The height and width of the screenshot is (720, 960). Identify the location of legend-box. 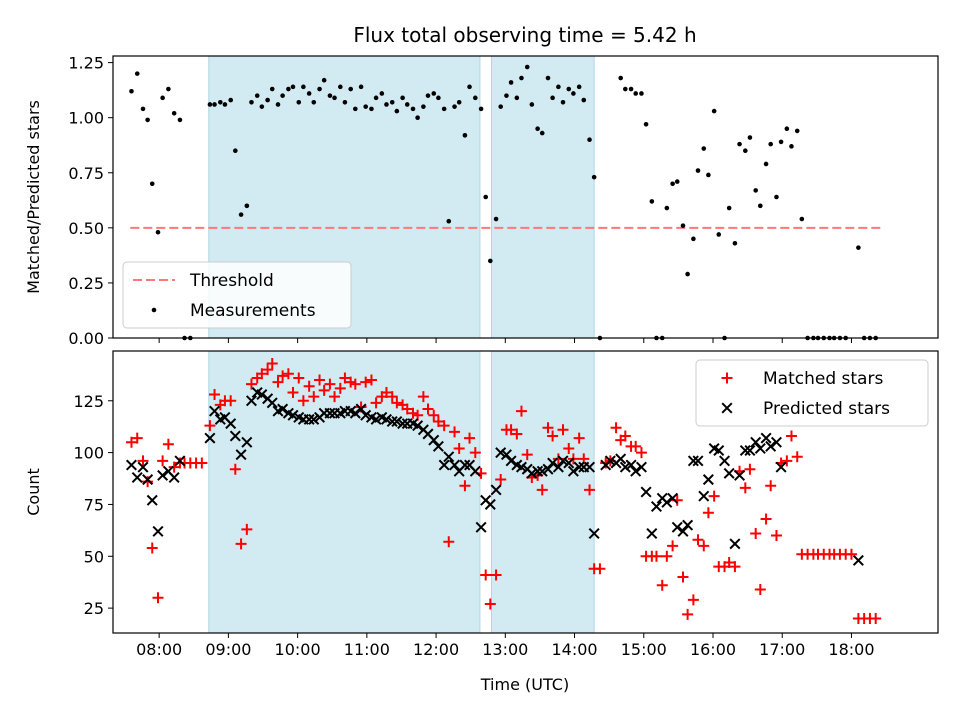
(237, 295).